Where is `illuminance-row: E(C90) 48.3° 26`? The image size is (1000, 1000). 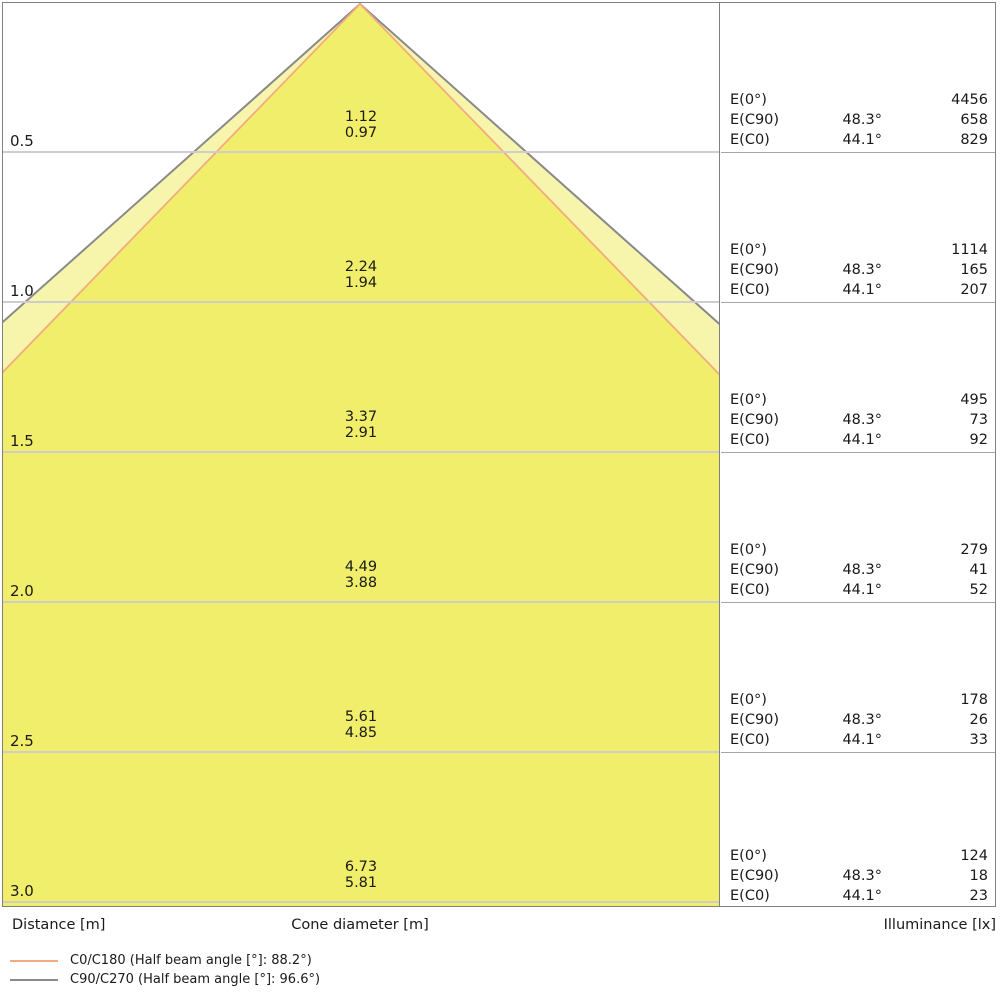 illuminance-row: E(C90) 48.3° 26 is located at coordinates (859, 720).